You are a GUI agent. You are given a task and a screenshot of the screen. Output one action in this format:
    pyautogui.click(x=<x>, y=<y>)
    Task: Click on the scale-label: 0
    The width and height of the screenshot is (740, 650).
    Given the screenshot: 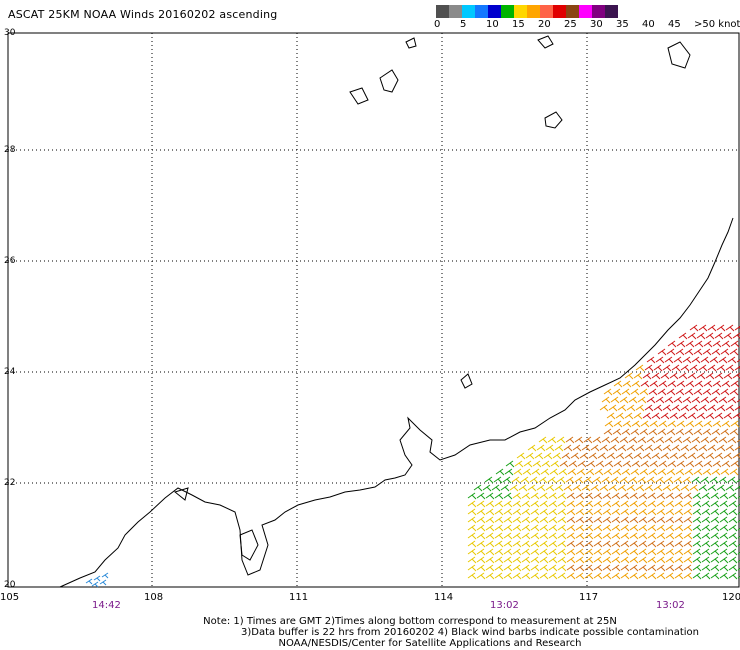 What is the action you would take?
    pyautogui.click(x=437, y=24)
    